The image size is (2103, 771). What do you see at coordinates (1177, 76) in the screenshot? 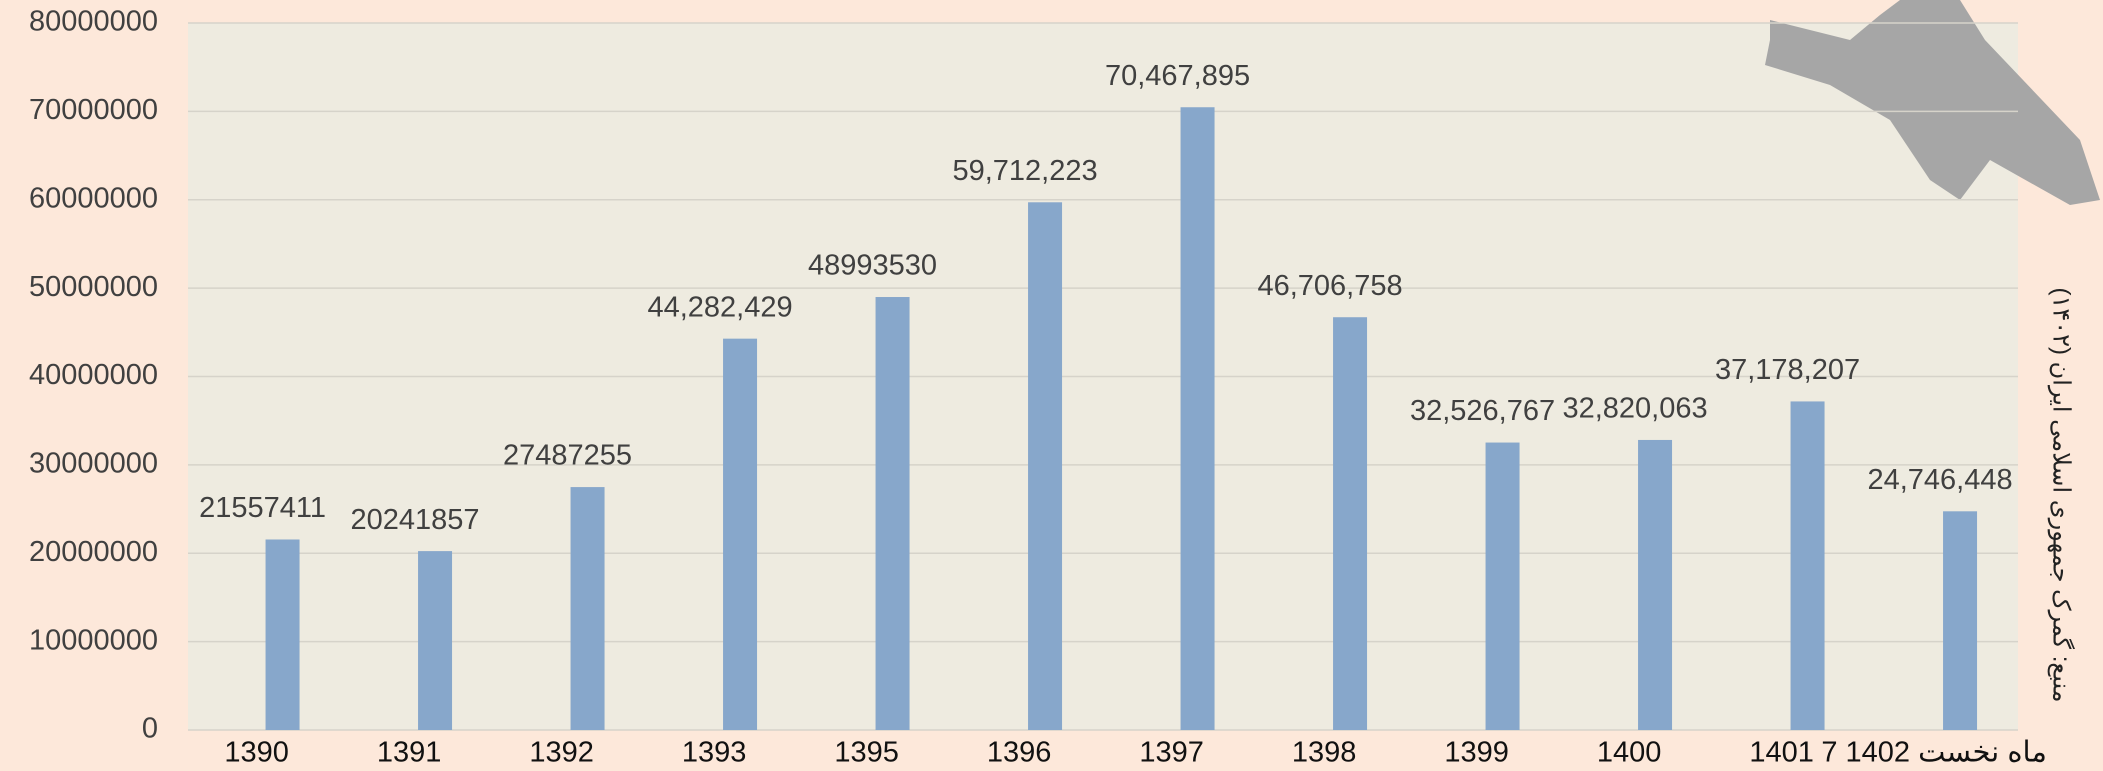
I see `data-label: 70,467,895` at bounding box center [1177, 76].